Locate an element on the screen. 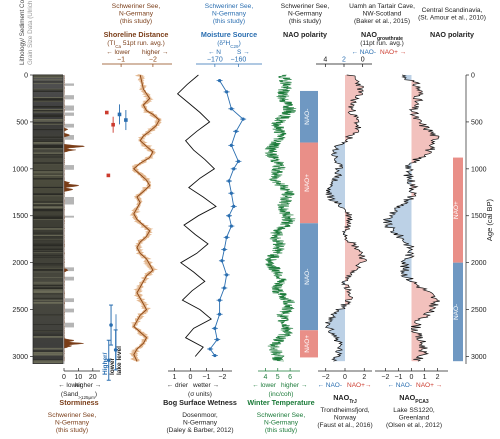 The height and width of the screenshot is (439, 500). bog-ticklabel-0: 1 is located at coordinates (174, 377).